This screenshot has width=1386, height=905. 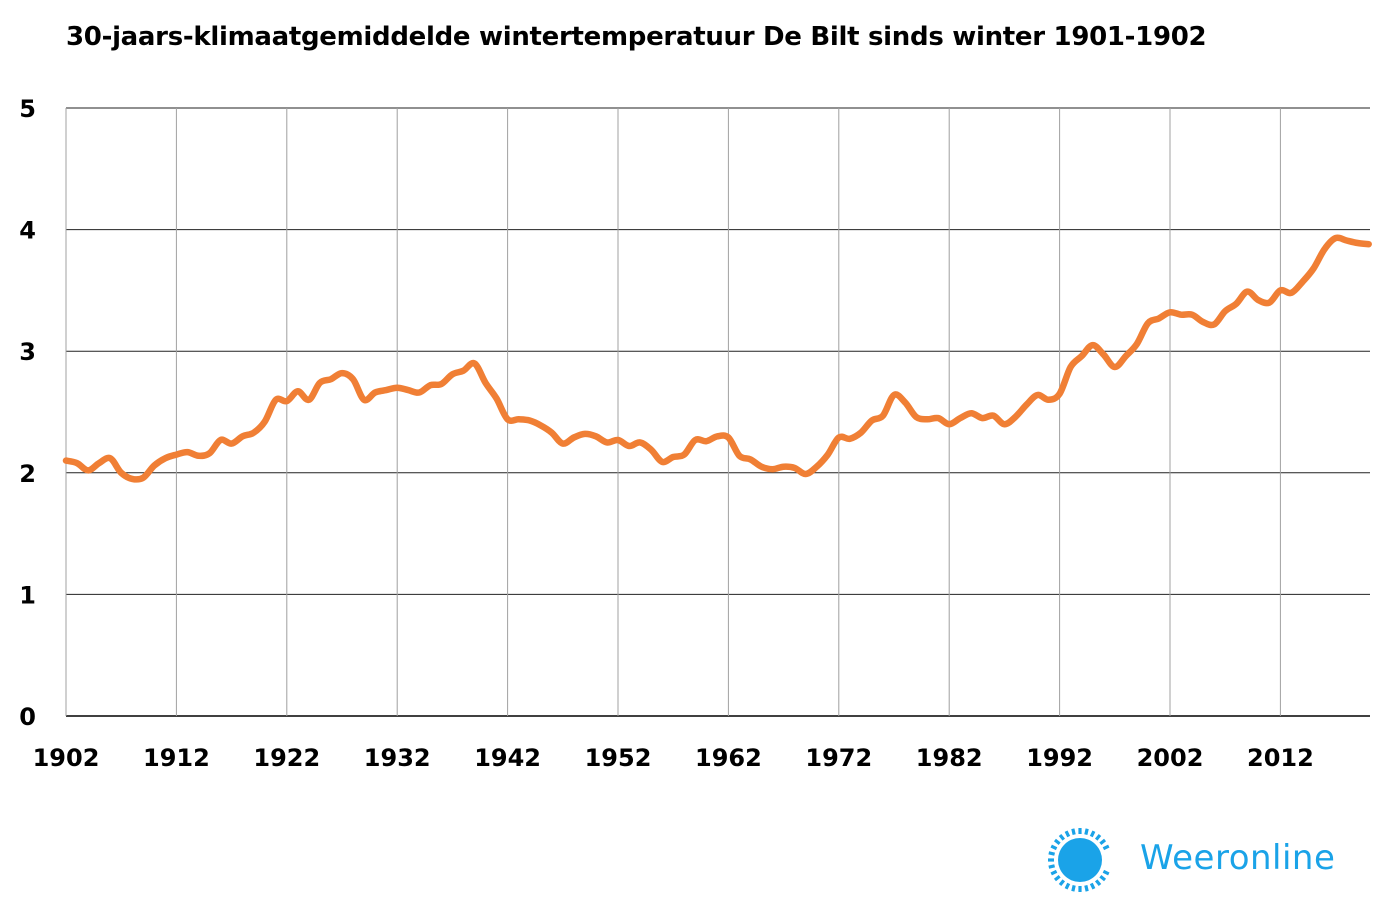 I want to click on y-tick-label: 2, so click(x=27, y=474).